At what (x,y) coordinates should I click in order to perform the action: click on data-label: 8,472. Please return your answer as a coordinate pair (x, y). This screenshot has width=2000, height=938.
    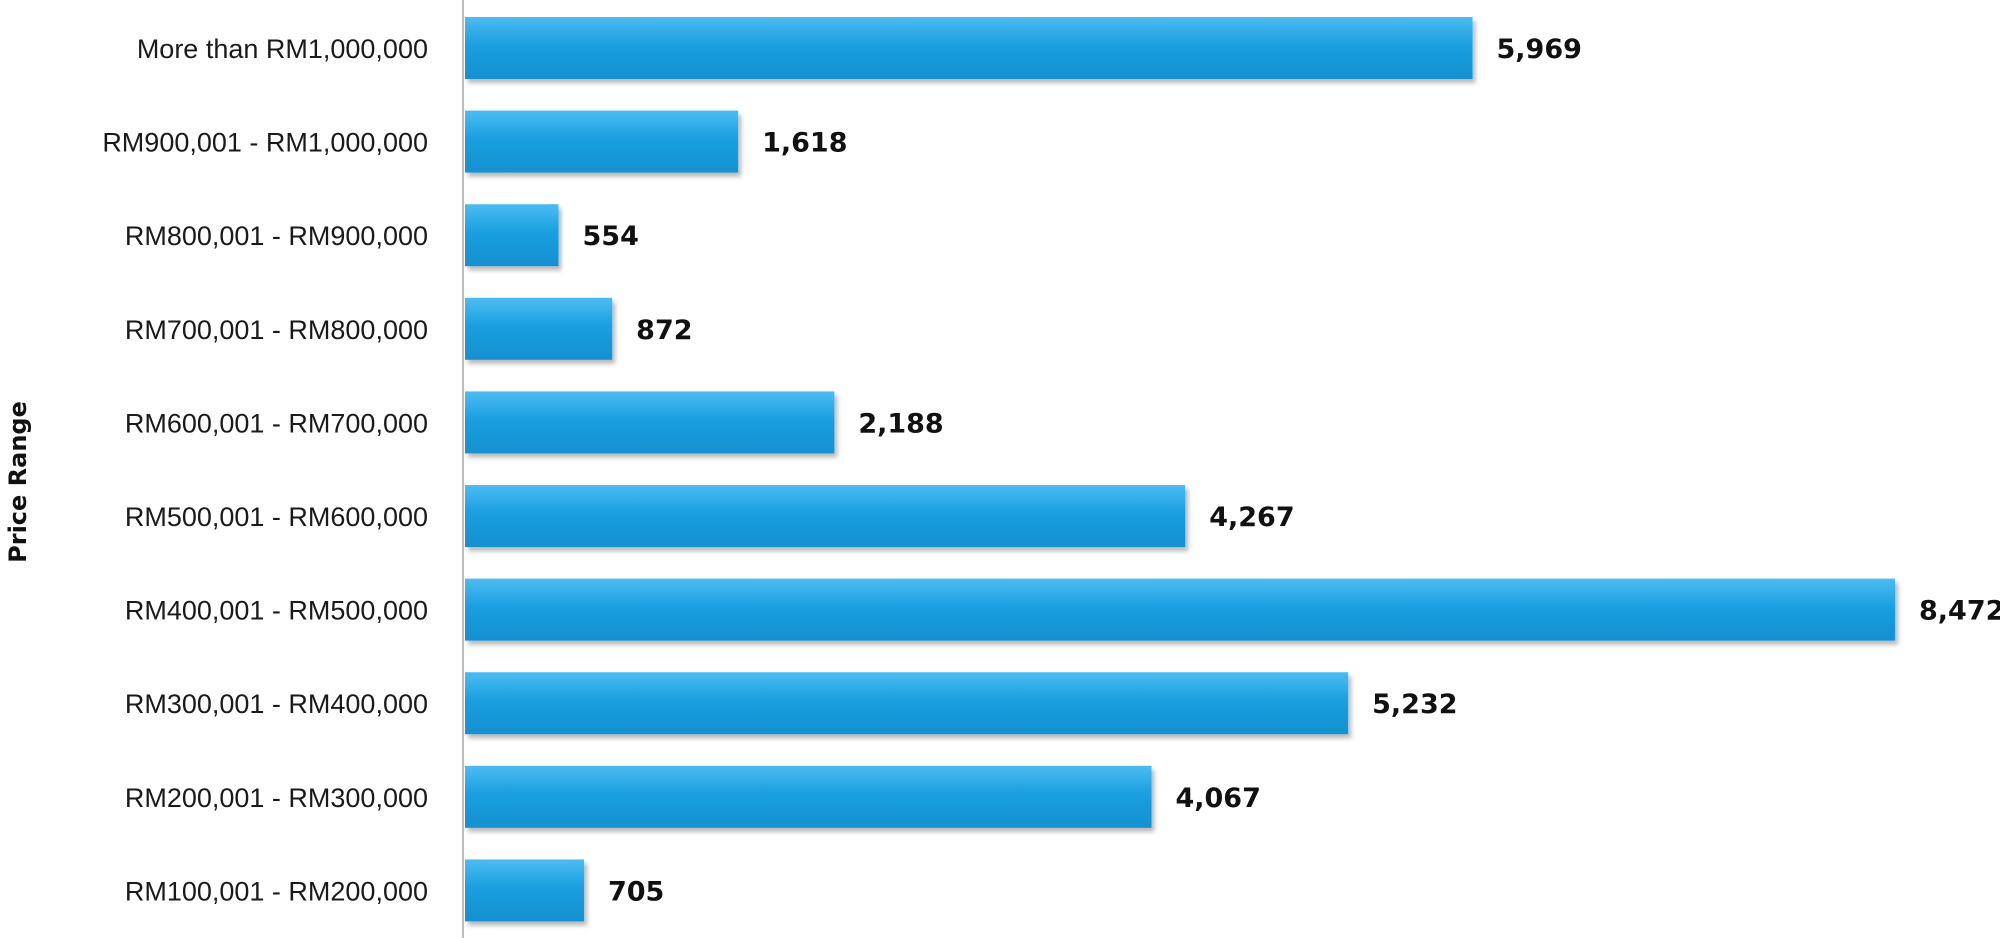
    Looking at the image, I should click on (1959, 611).